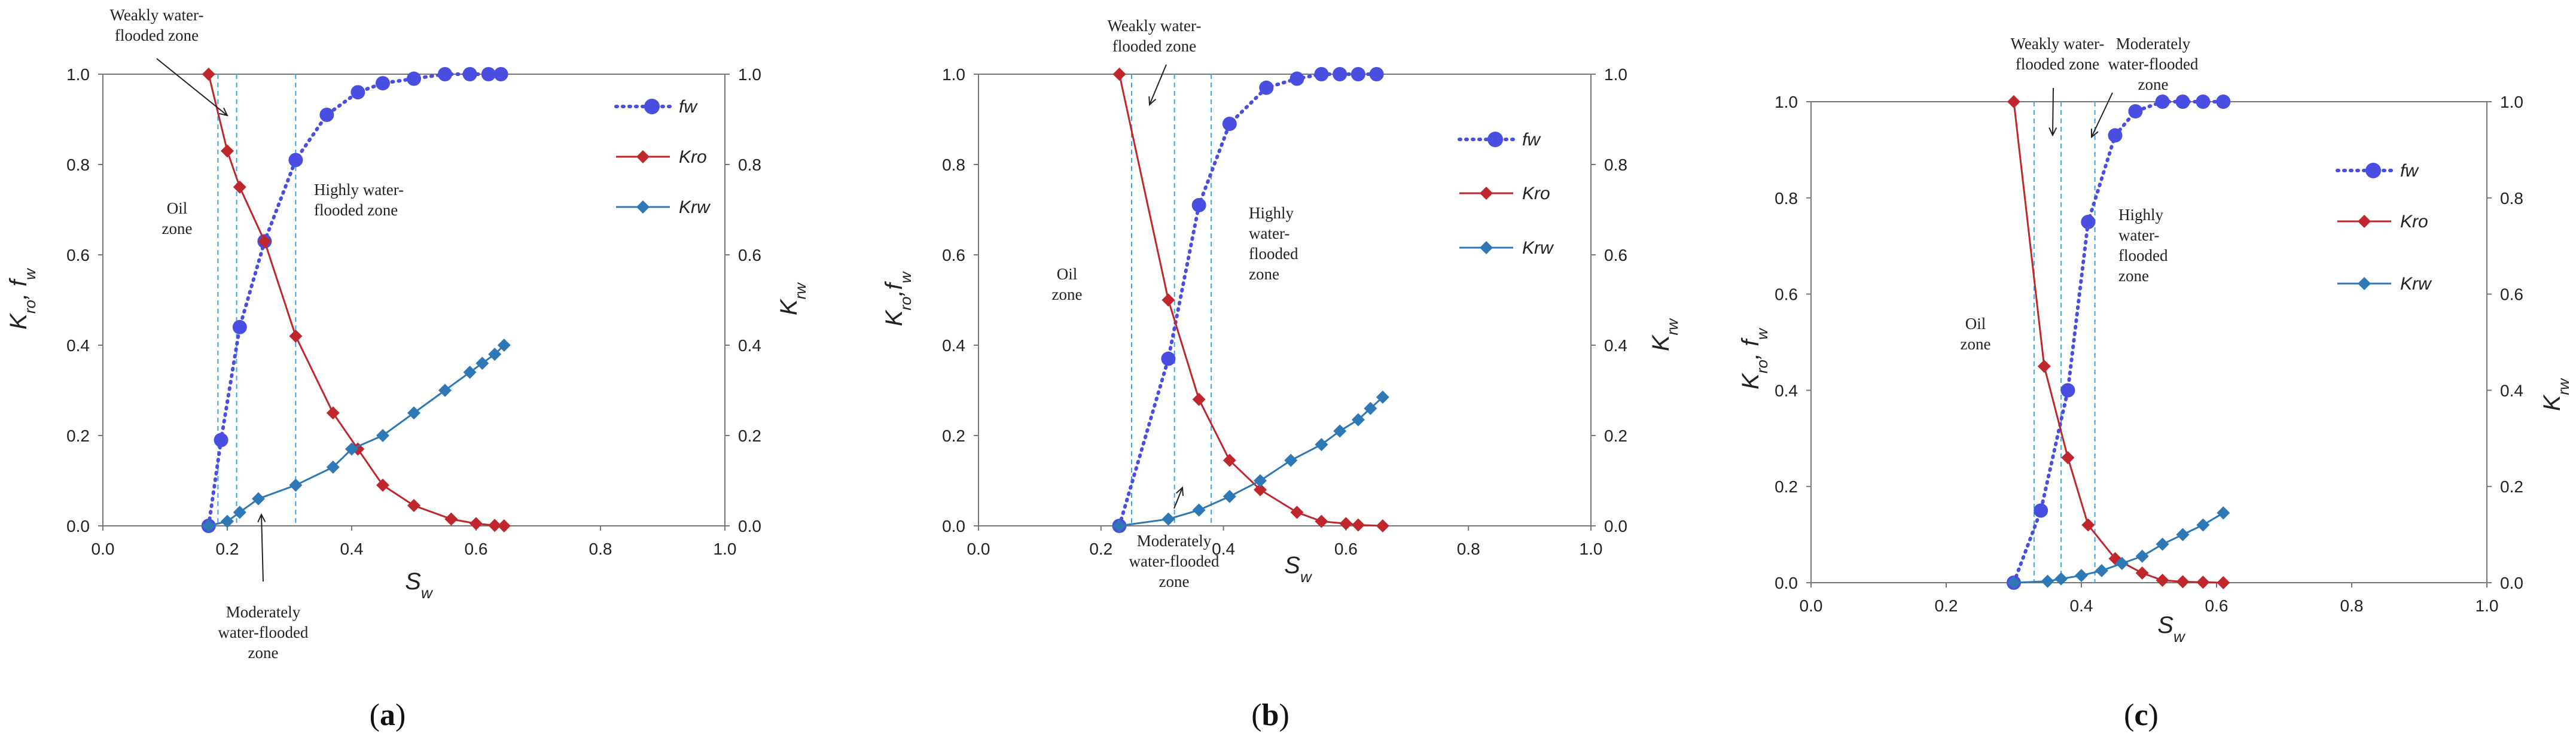  What do you see at coordinates (898, 298) in the screenshot?
I see `y-axis-label: Kro,fw` at bounding box center [898, 298].